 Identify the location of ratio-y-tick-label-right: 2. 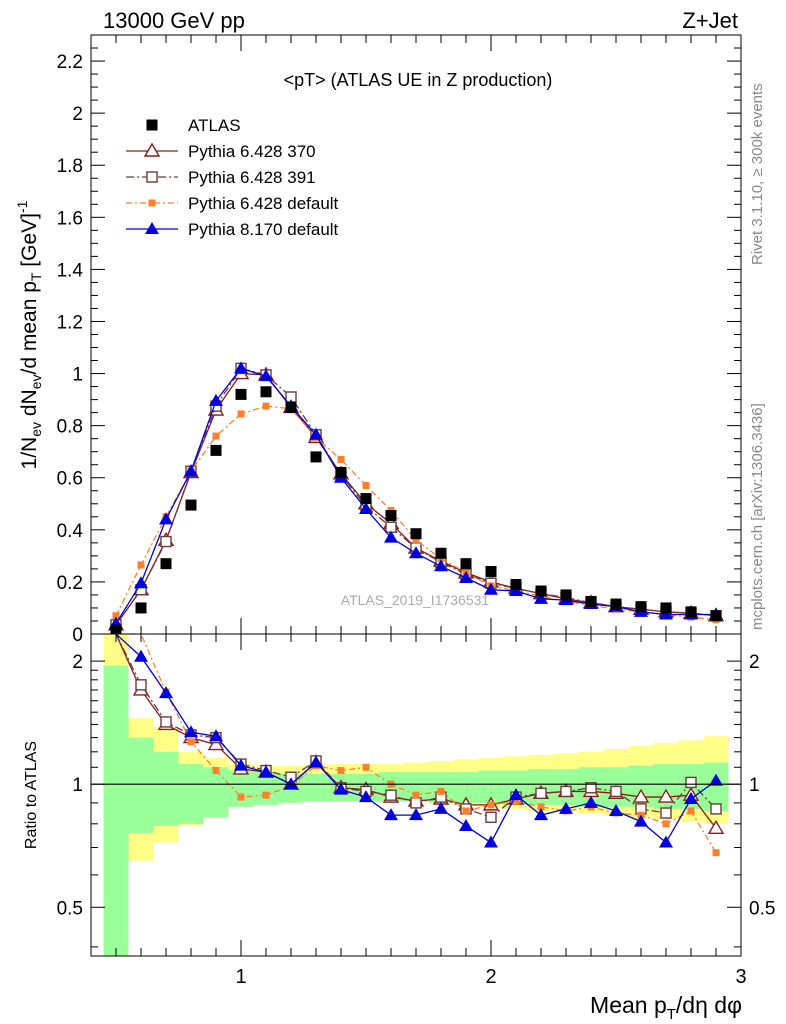
(754, 662).